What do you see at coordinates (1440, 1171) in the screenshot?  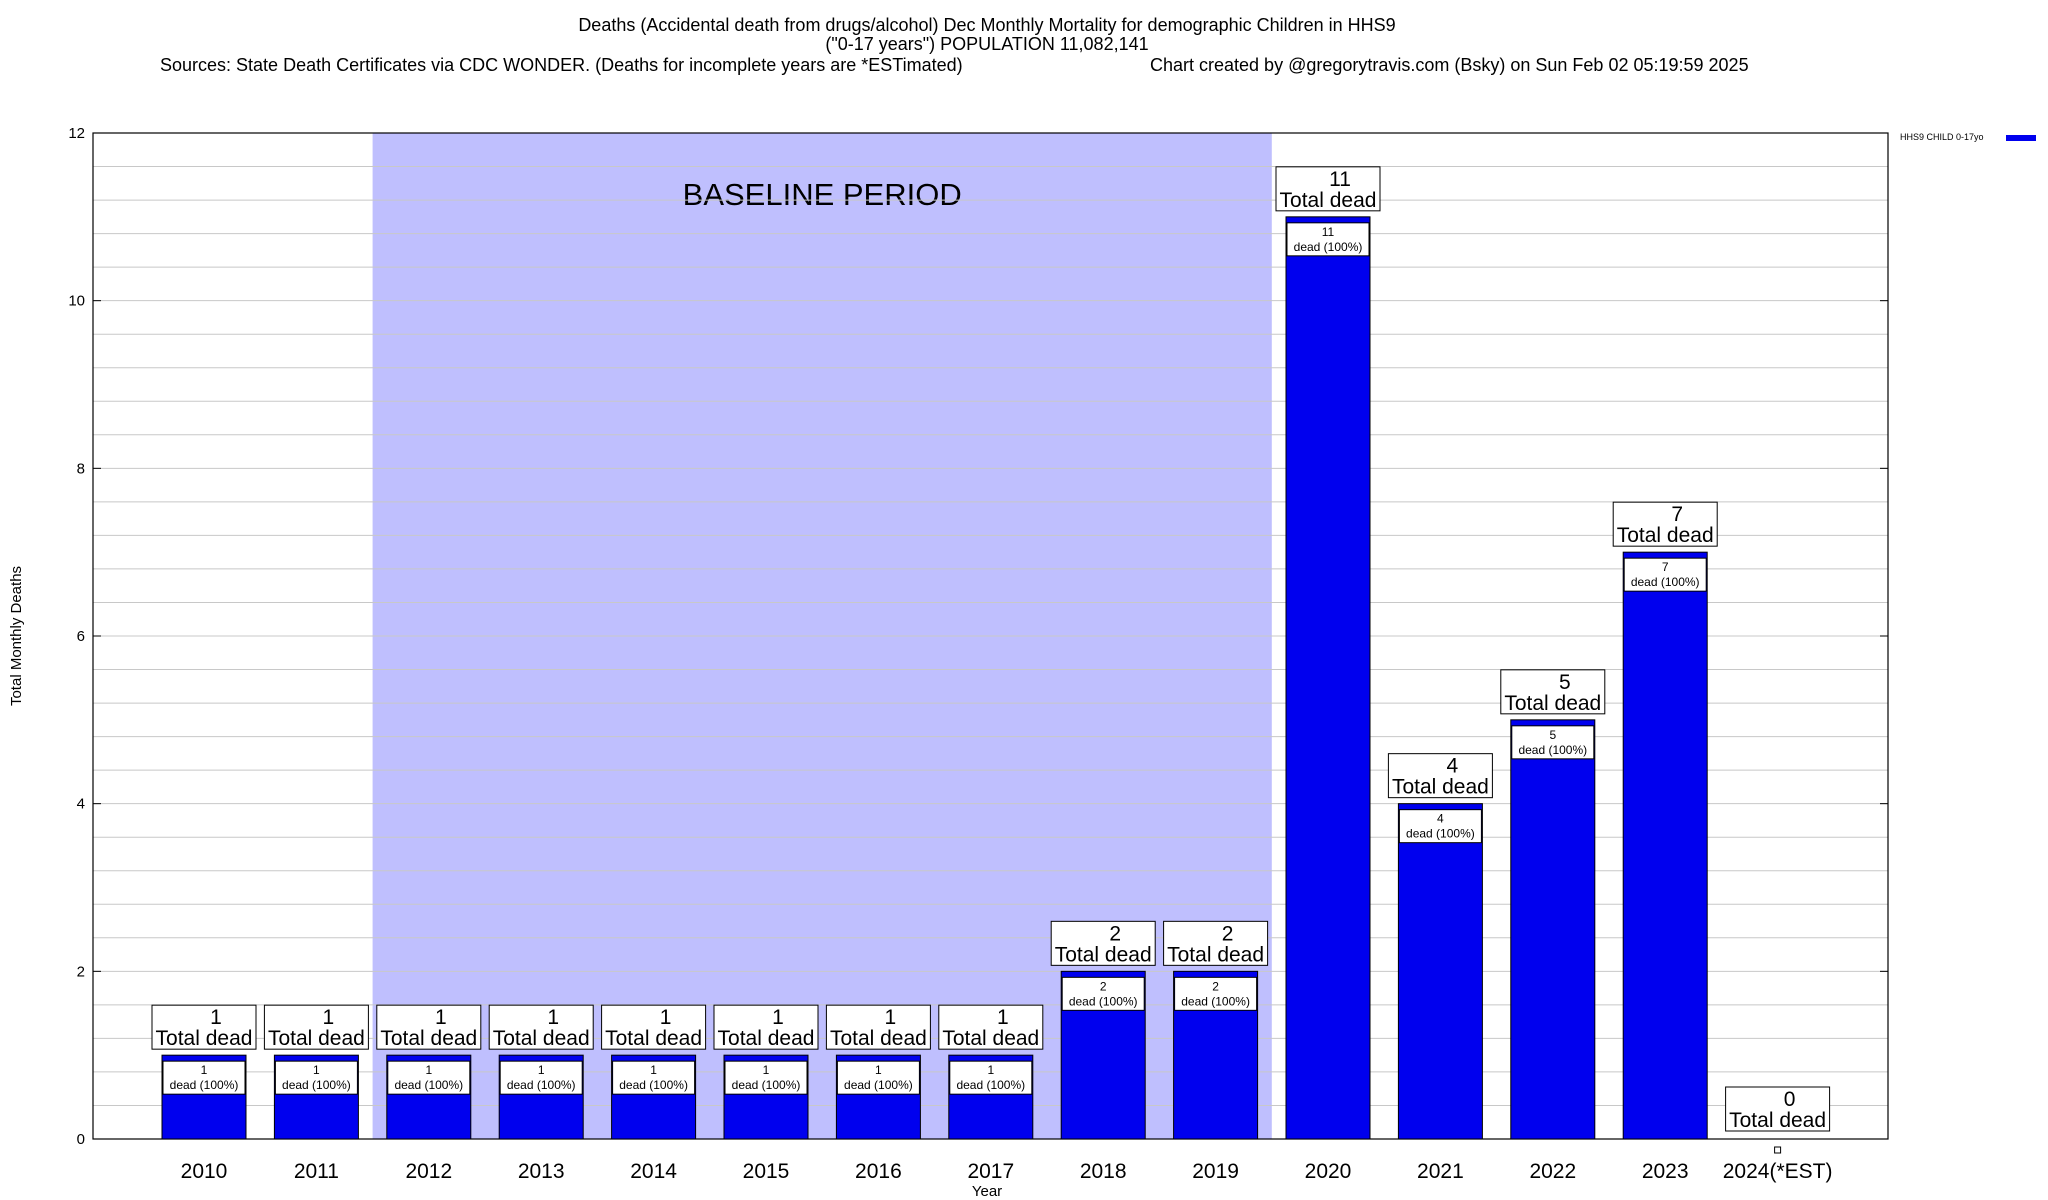 I see `x-tick-label: 2021` at bounding box center [1440, 1171].